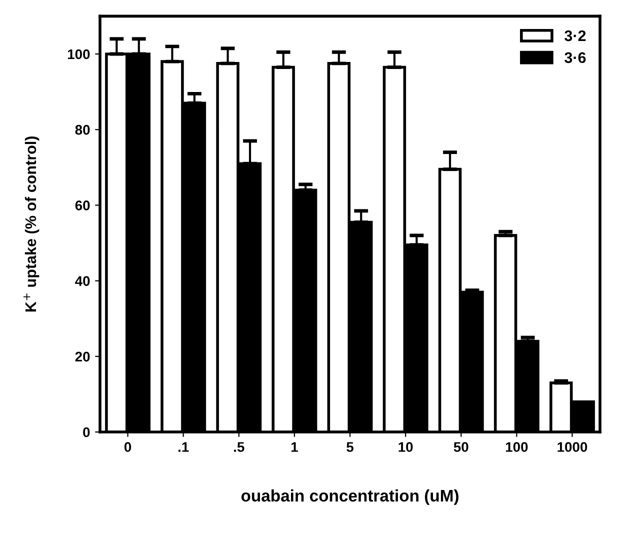 The height and width of the screenshot is (540, 625). What do you see at coordinates (461, 447) in the screenshot?
I see `x-tick-label: 50` at bounding box center [461, 447].